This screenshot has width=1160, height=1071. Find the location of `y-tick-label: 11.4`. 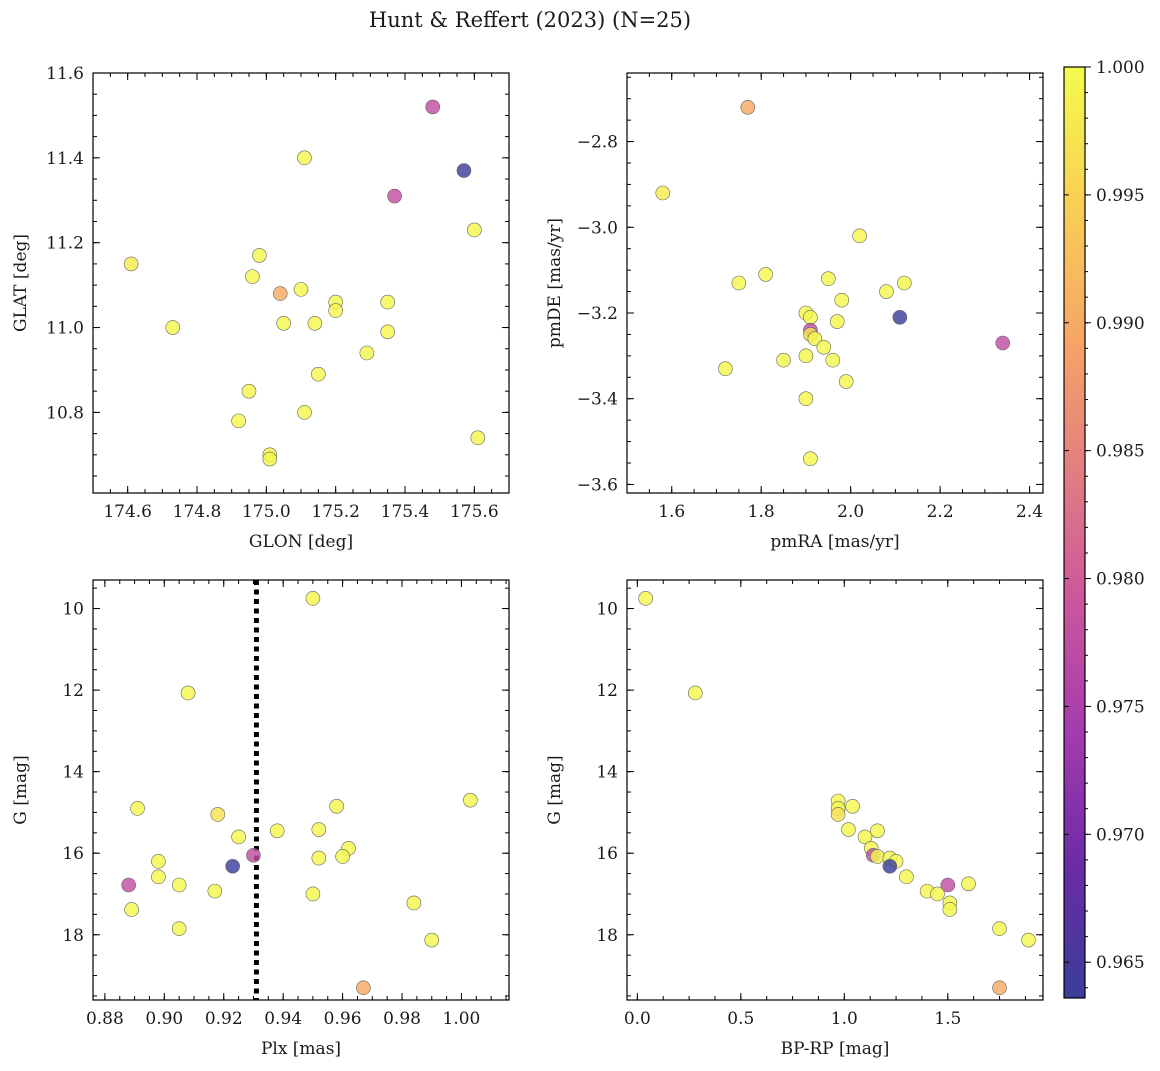

y-tick-label: 11.4 is located at coordinates (65, 159).